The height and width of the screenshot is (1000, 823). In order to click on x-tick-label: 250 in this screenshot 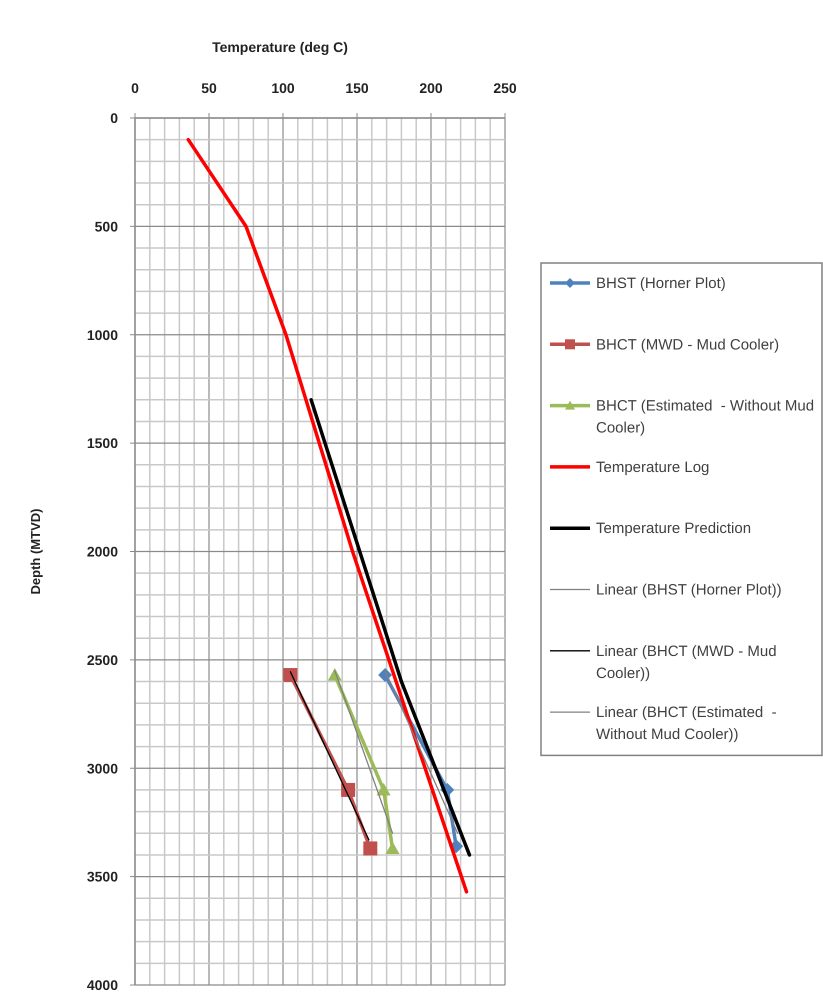, I will do `click(505, 88)`.